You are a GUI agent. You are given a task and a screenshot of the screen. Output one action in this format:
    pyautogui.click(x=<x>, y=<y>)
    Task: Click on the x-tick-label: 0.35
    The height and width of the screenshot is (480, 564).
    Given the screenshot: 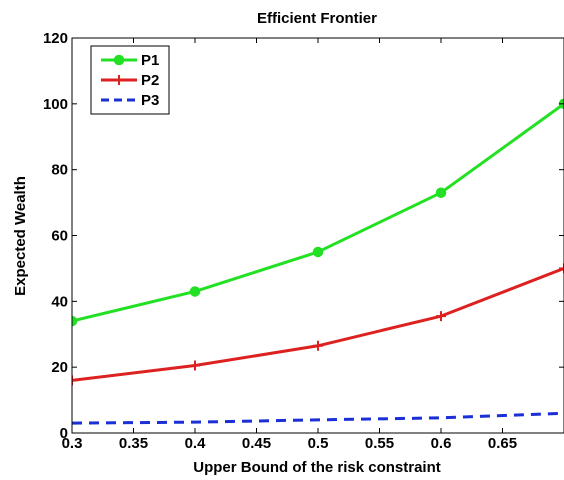 What is the action you would take?
    pyautogui.click(x=133, y=443)
    